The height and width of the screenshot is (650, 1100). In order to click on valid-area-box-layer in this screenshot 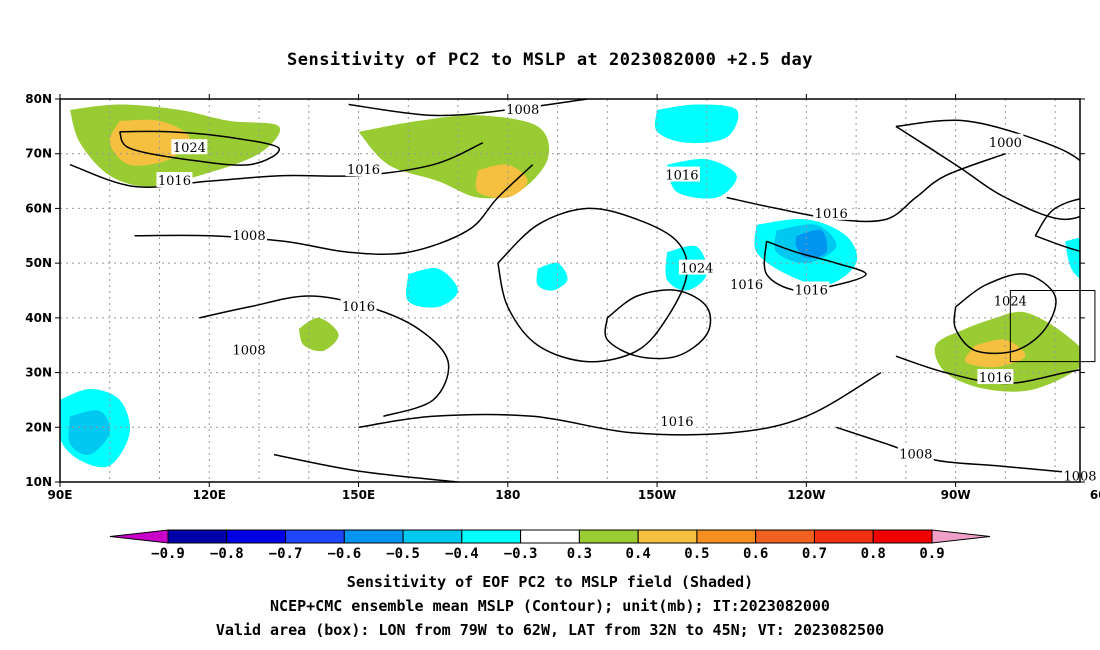, I will do `click(1052, 326)`.